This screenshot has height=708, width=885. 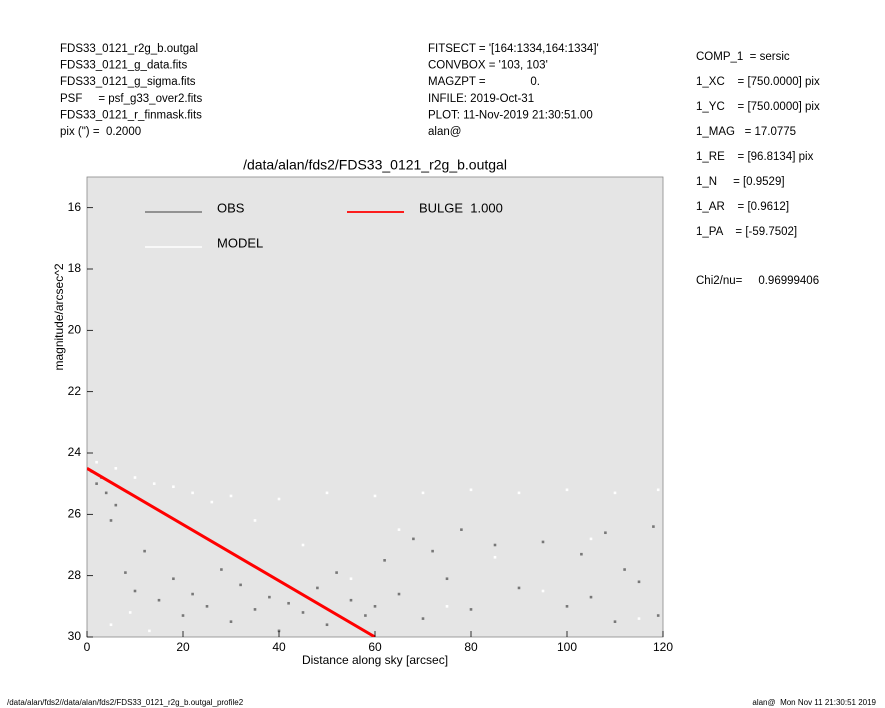 I want to click on y-tick-label: 24, so click(x=75, y=452).